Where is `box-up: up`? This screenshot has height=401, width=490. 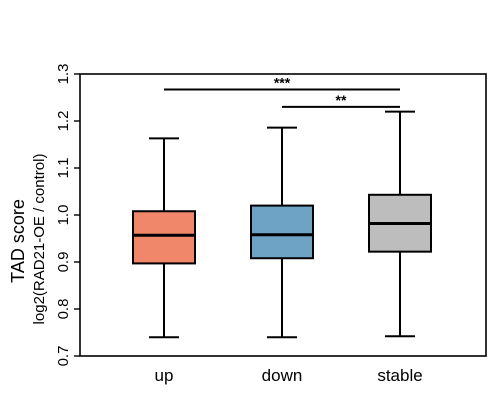
box-up: up is located at coordinates (164, 261).